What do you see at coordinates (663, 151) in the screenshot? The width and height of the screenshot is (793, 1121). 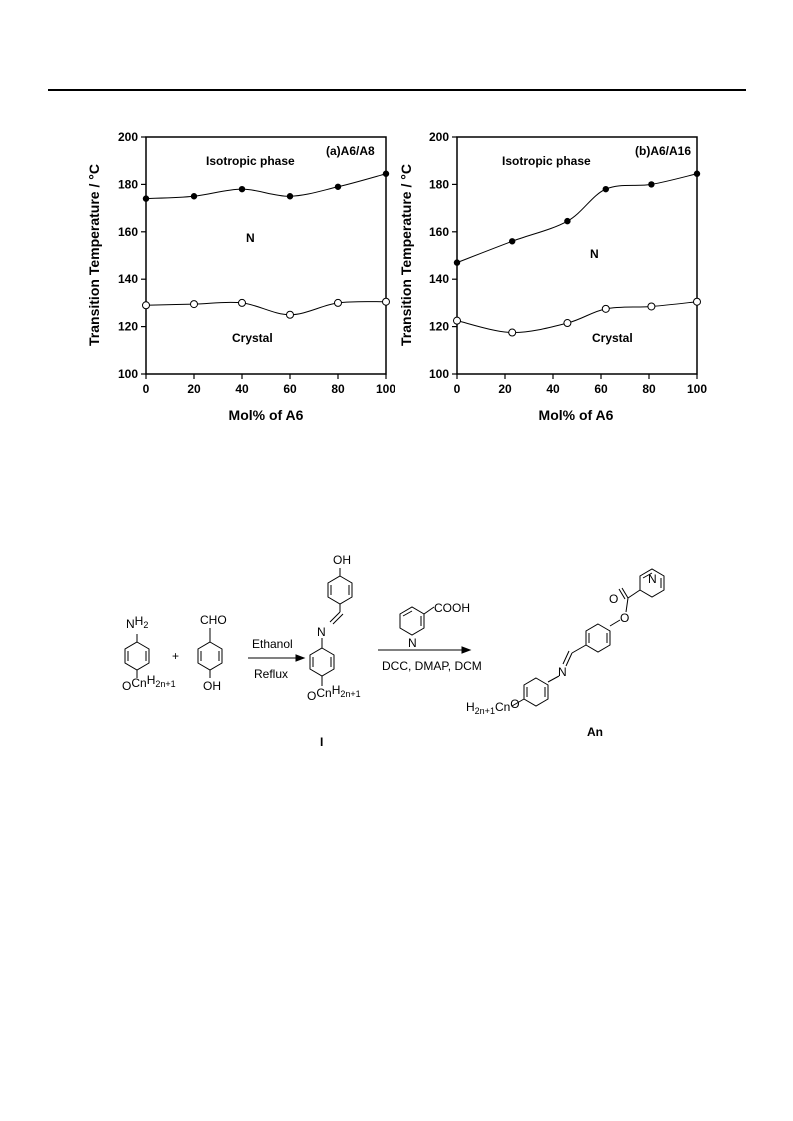 I see `chart-title: (b)A6/A16` at bounding box center [663, 151].